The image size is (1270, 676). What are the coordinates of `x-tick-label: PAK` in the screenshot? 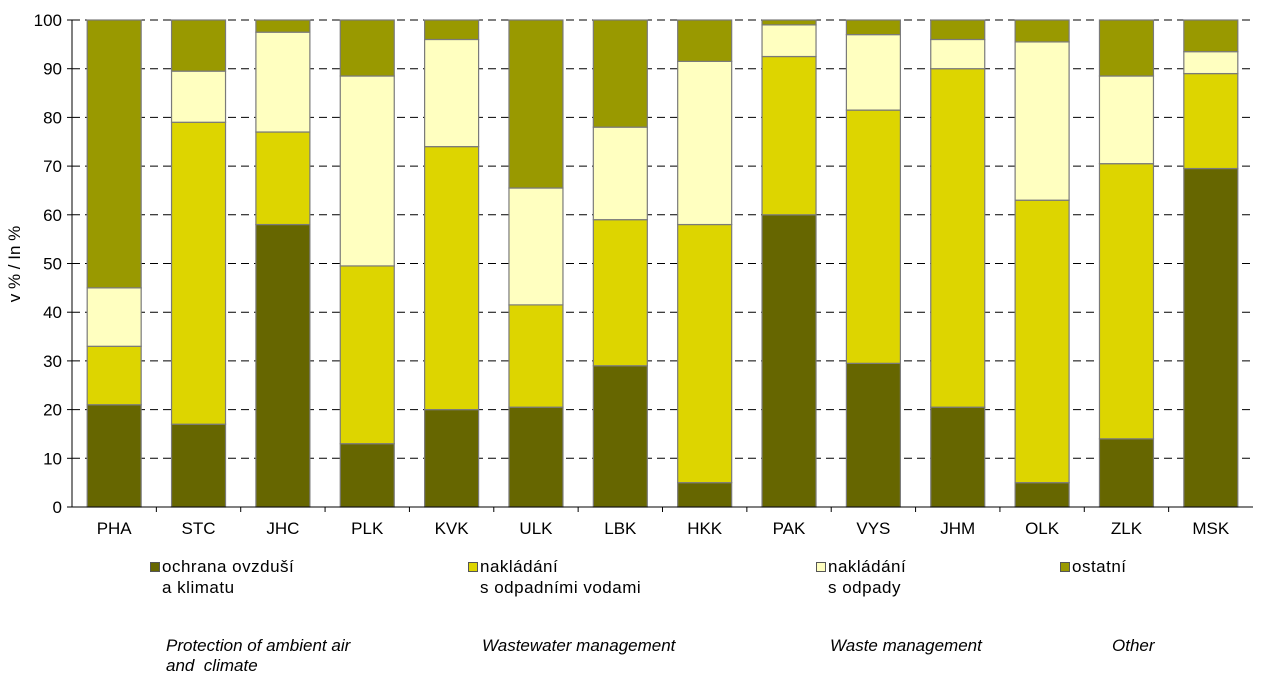 It's located at (789, 528).